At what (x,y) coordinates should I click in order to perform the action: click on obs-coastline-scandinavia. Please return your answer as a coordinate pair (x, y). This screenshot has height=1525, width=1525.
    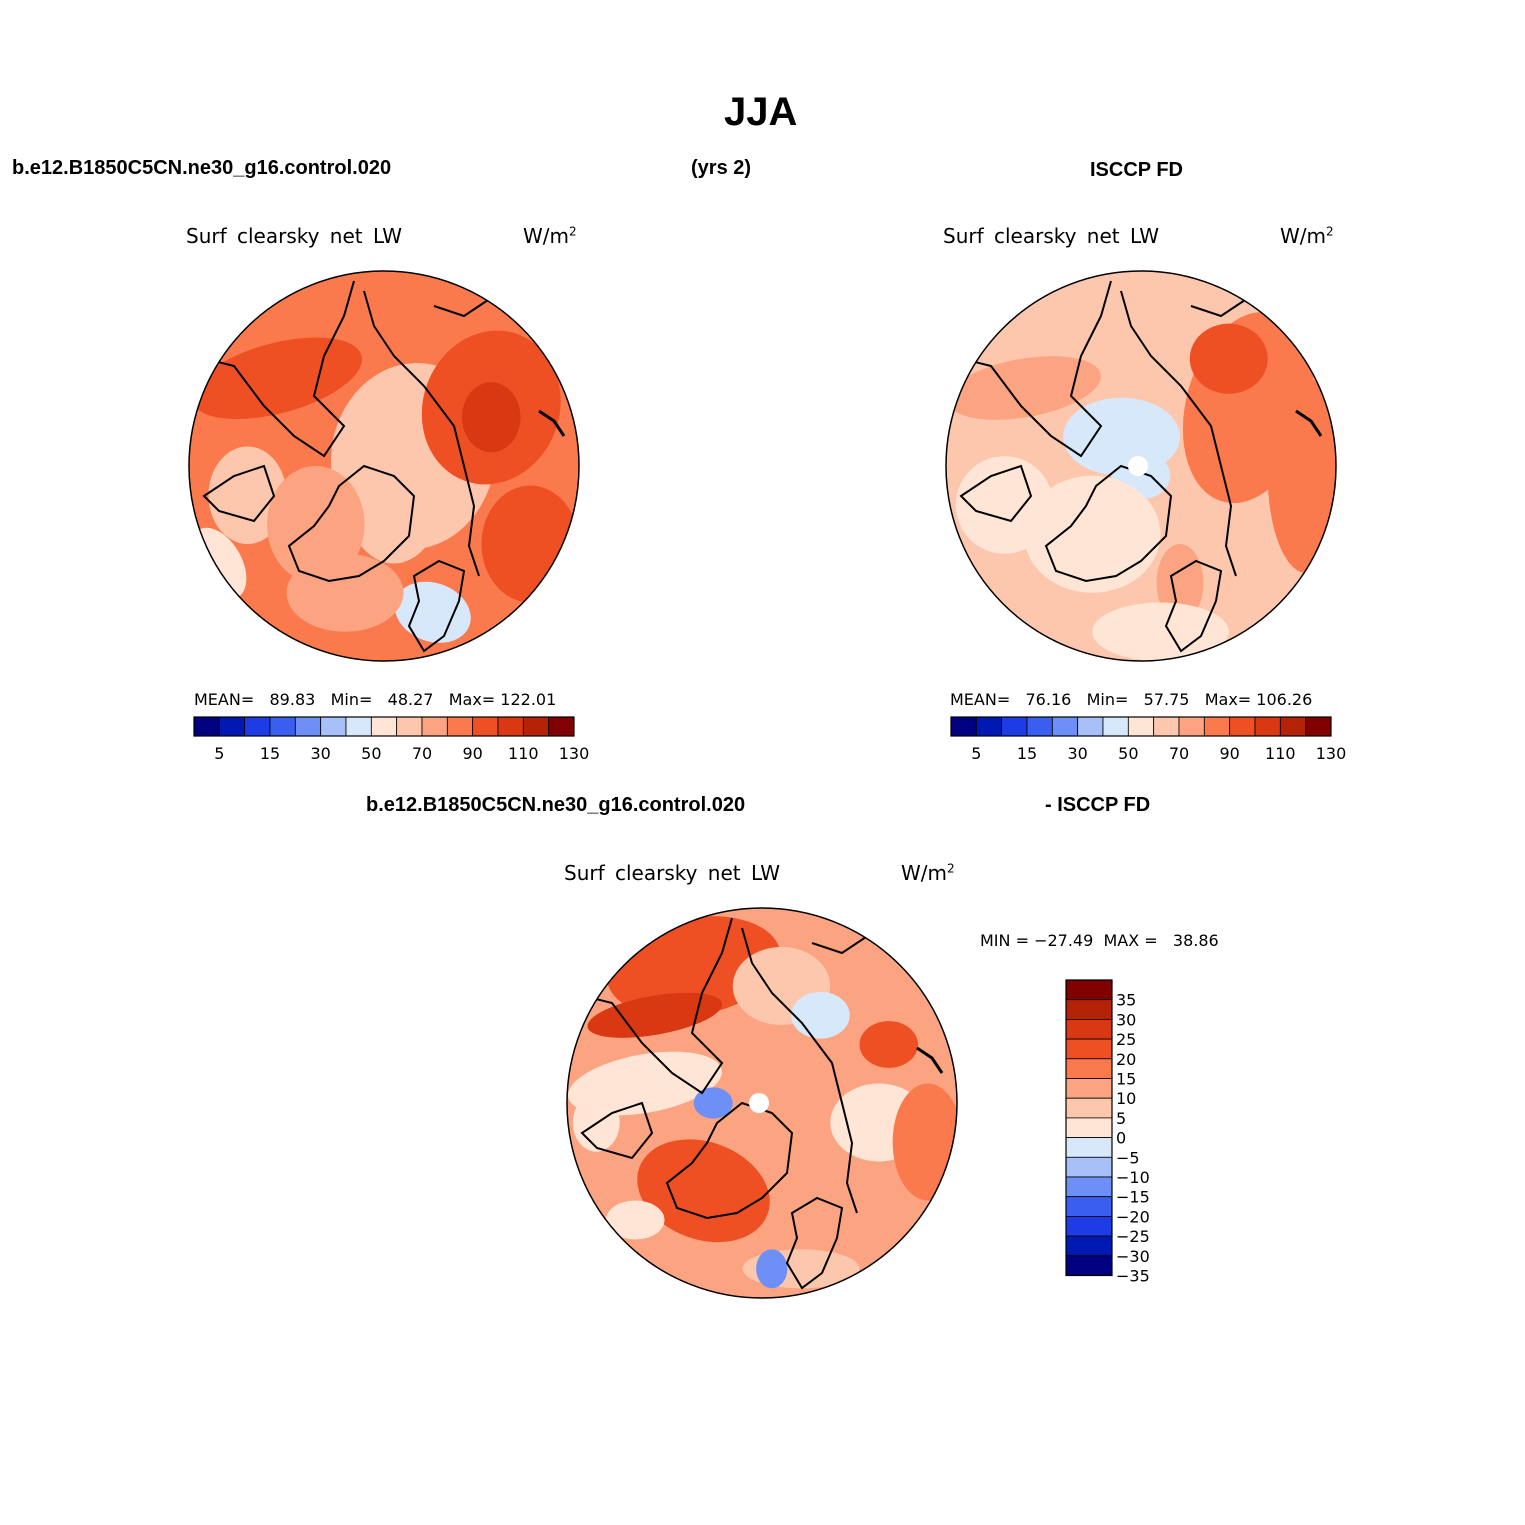
    Looking at the image, I should click on (1193, 606).